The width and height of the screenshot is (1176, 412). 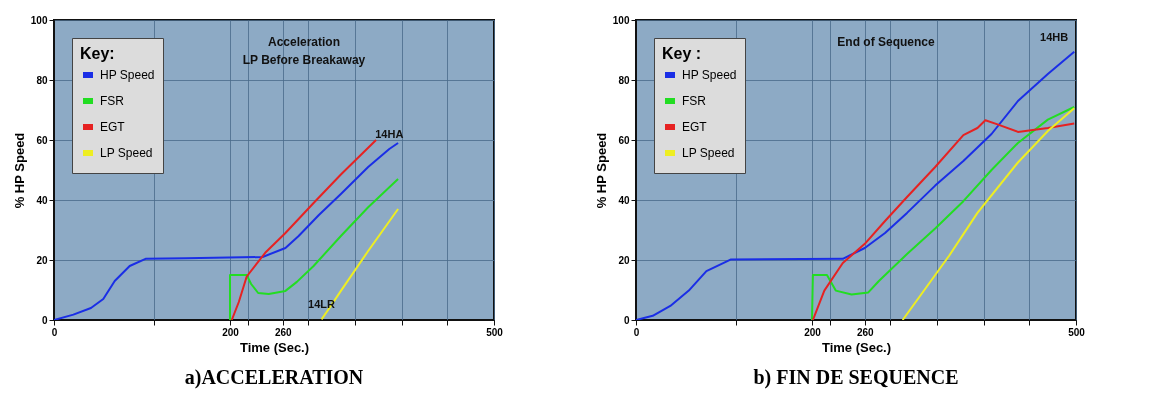 I want to click on annotation: End of Sequence, so click(x=886, y=42).